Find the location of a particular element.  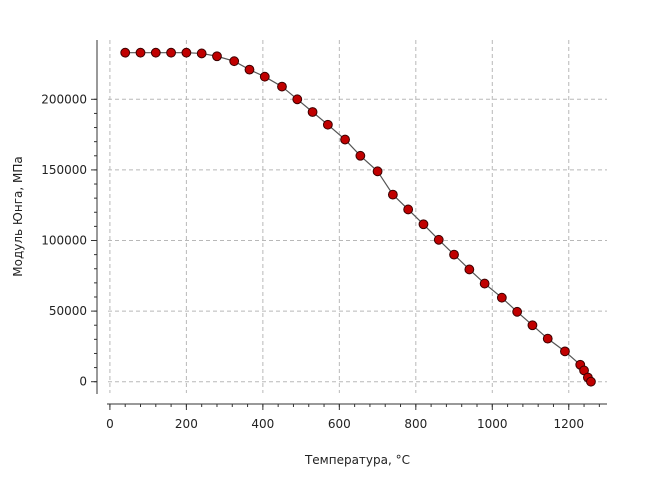

y-tick-label: 0 is located at coordinates (83, 382).